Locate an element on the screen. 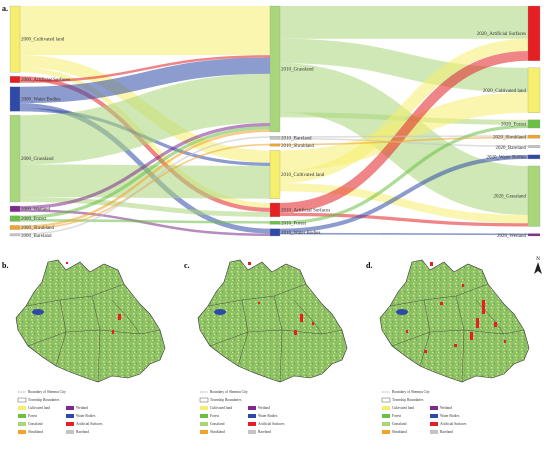  sankey-link-f2010-f2020 is located at coordinates (404, 174).